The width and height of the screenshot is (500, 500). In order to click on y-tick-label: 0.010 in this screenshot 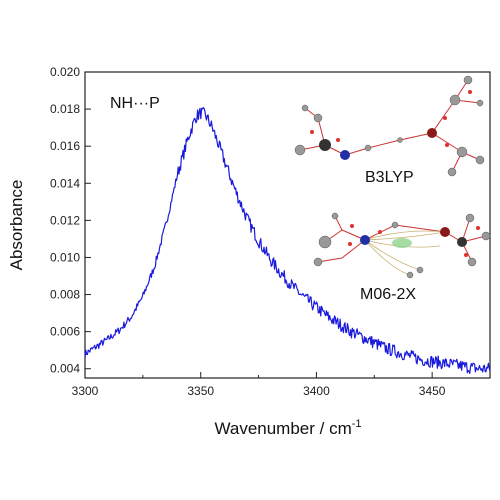, I will do `click(65, 257)`.